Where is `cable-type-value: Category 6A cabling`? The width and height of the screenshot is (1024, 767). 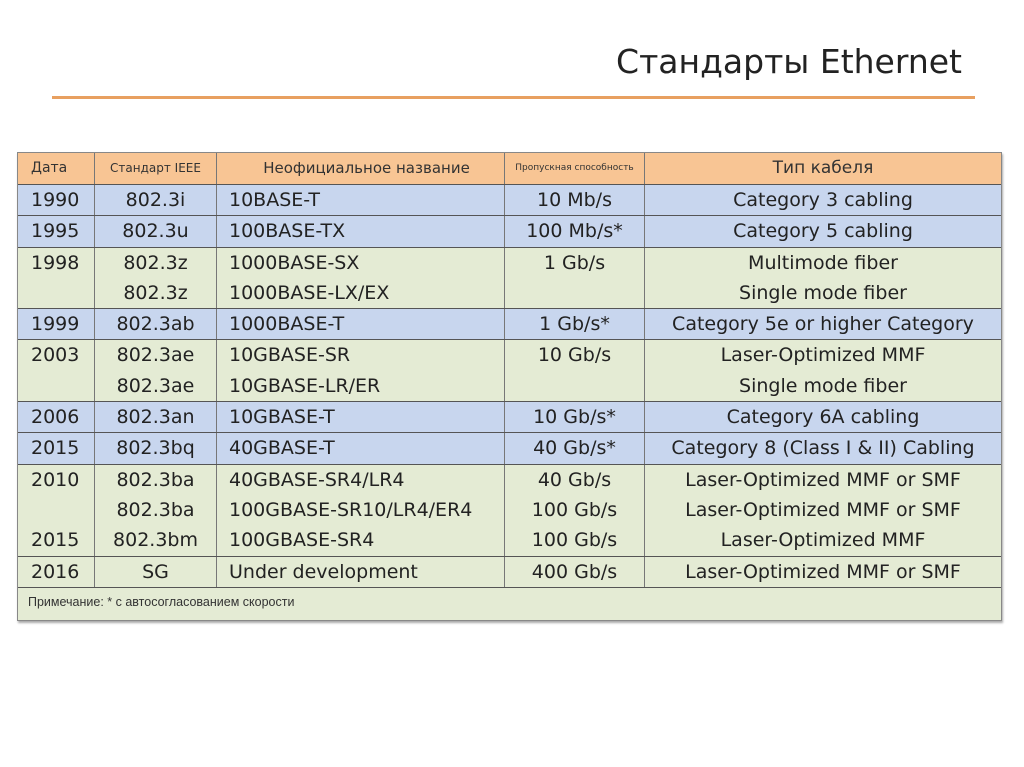
cable-type-value: Category 6A cabling is located at coordinates (823, 417).